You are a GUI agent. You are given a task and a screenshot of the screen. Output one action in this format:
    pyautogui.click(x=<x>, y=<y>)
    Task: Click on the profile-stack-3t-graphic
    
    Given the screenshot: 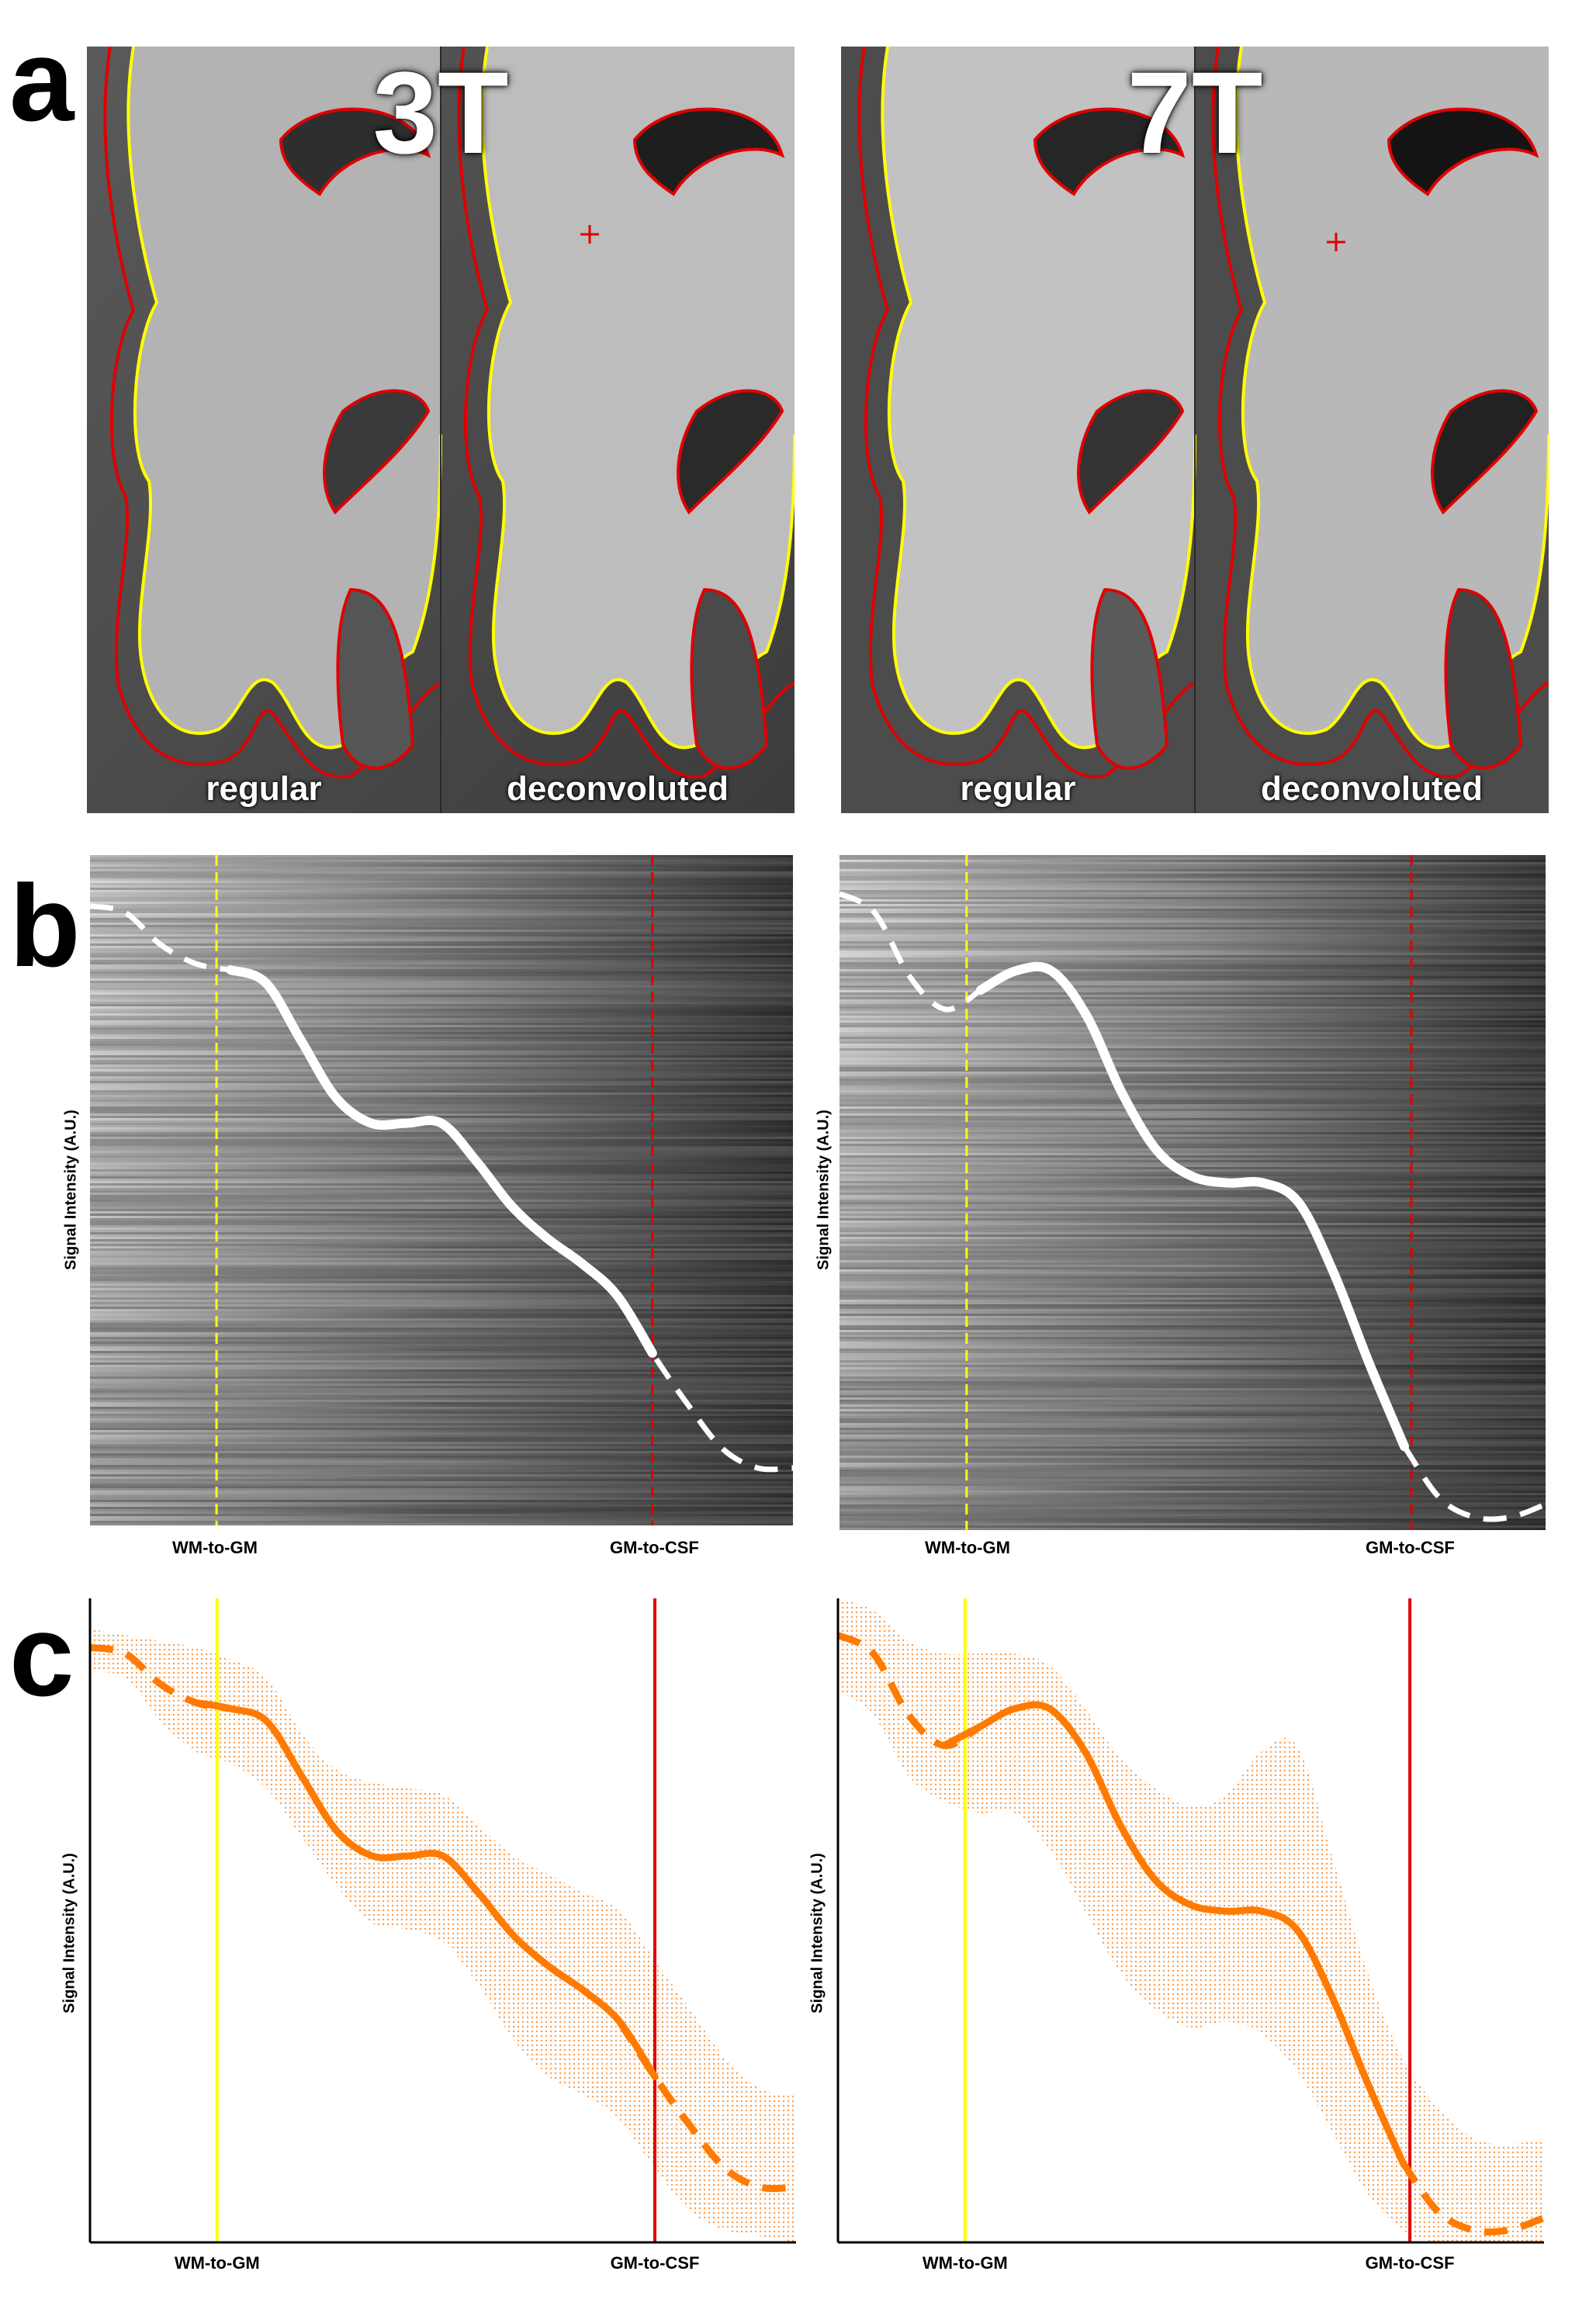 What is the action you would take?
    pyautogui.click(x=441, y=1190)
    